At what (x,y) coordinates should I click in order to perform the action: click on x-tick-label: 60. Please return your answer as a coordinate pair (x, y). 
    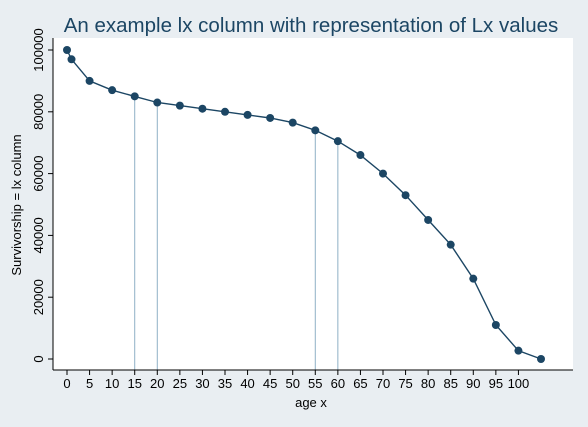
    Looking at the image, I should click on (338, 383).